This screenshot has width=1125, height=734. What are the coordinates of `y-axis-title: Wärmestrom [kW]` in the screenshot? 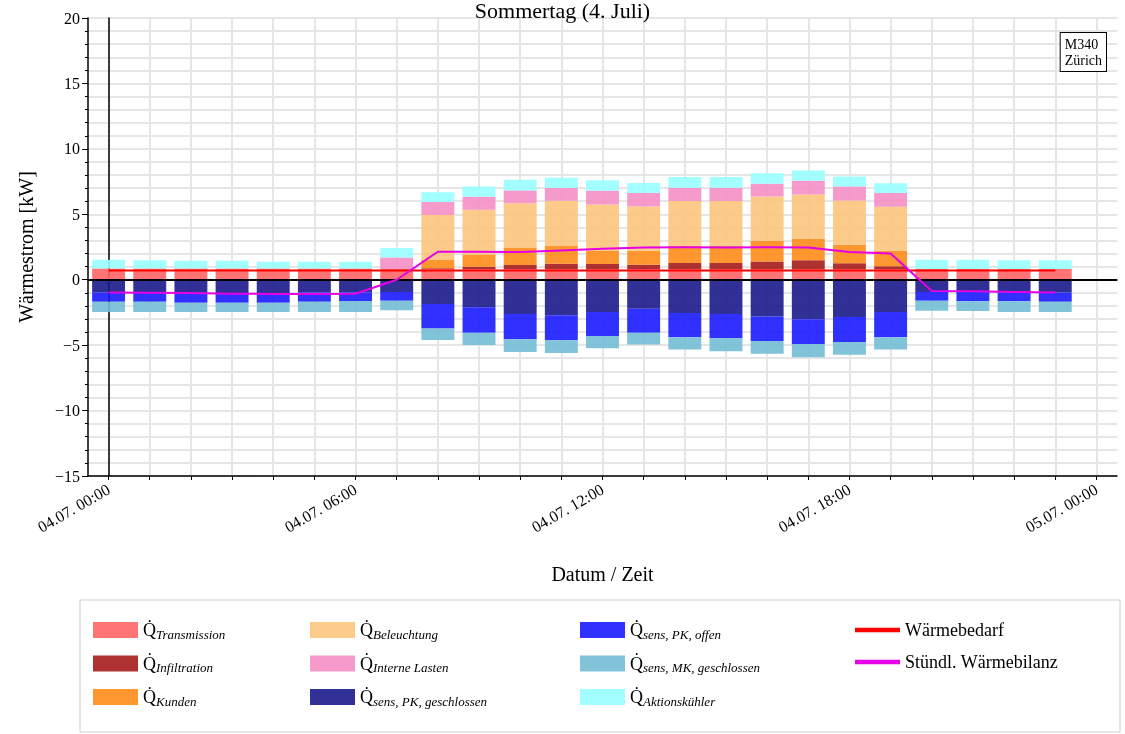 It's located at (26, 247).